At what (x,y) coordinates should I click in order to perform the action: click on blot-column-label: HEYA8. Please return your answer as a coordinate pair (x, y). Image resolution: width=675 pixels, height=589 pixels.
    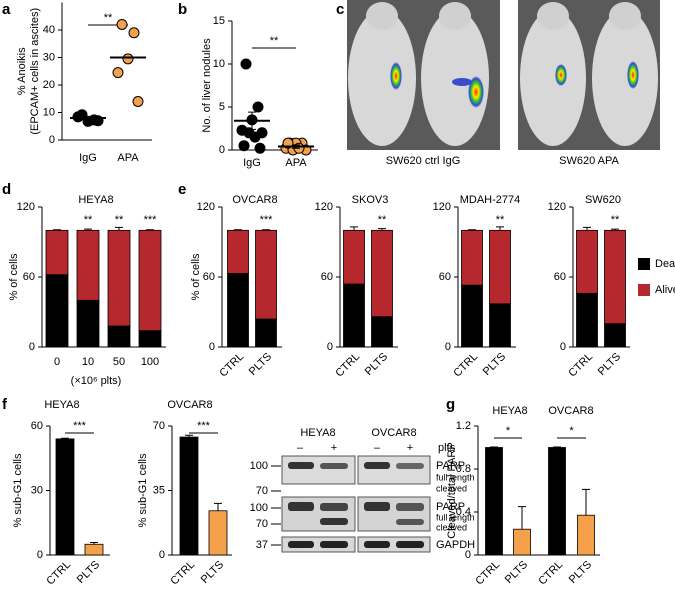
    Looking at the image, I should click on (317, 433).